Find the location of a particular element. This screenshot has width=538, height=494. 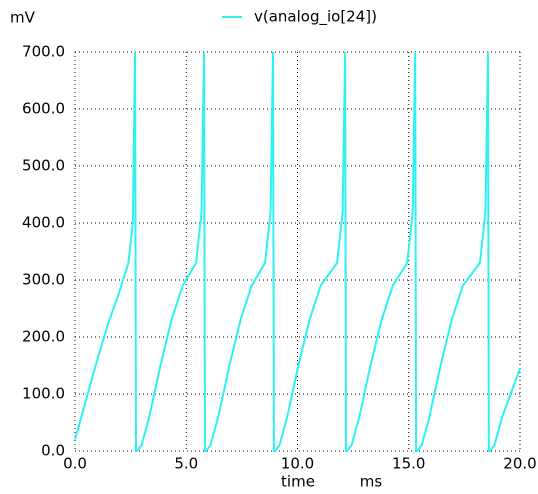

x-tick-label: 15.0 is located at coordinates (408, 464).